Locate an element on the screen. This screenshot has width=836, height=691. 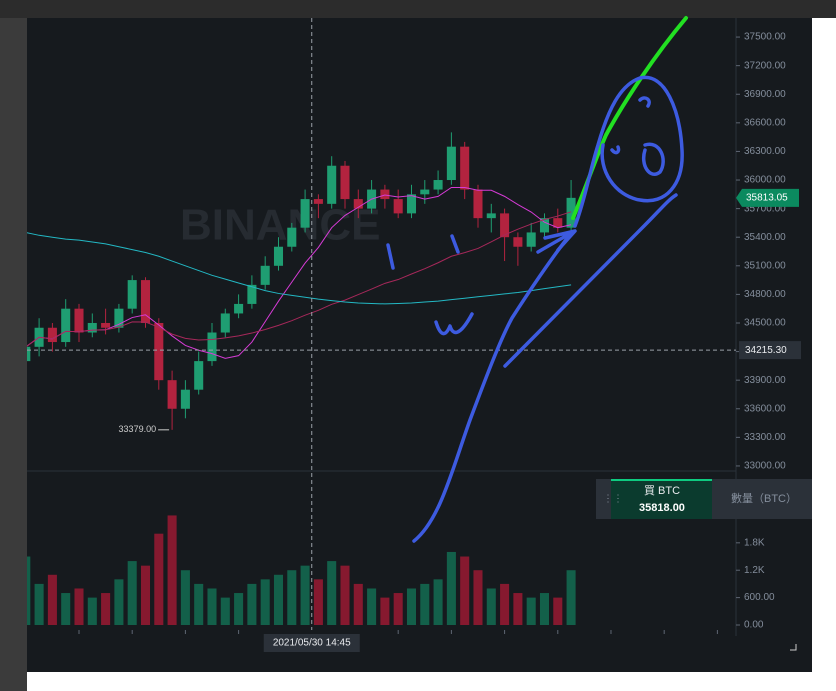
resize-handle is located at coordinates (793, 647).